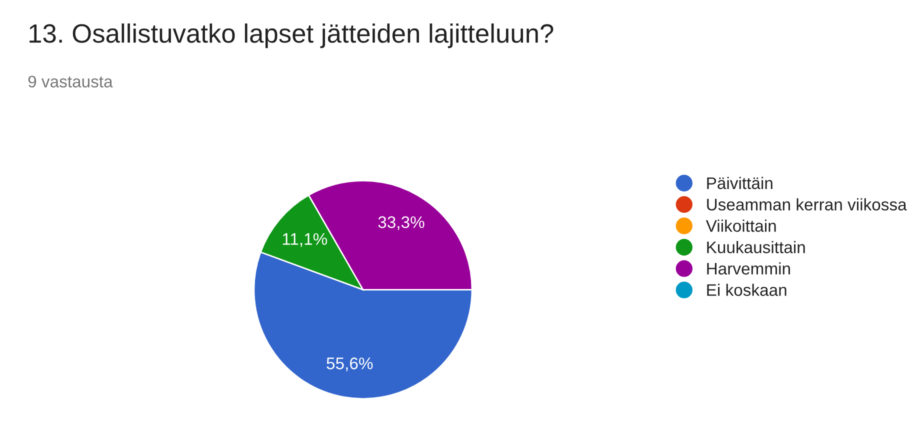 The image size is (919, 426). Describe the element at coordinates (807, 204) in the screenshot. I see `legend-label: Useamman kerran viikossa` at that location.